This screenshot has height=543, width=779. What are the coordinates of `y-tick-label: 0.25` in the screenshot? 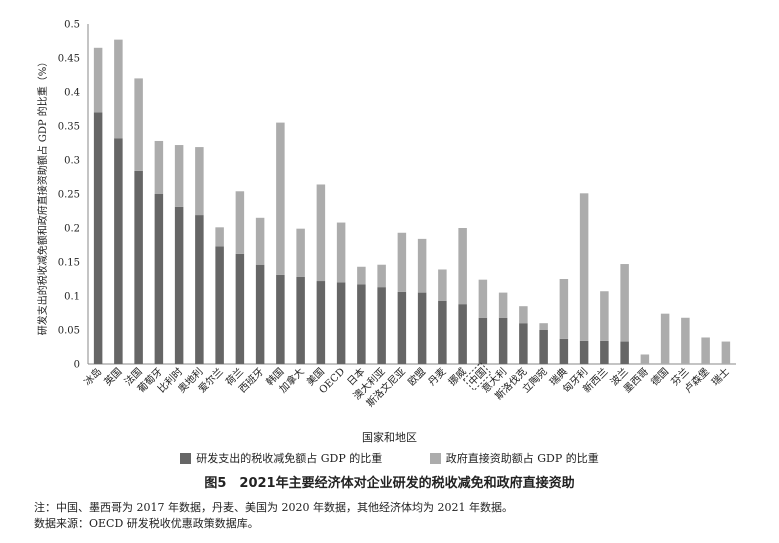 It's located at (69, 195).